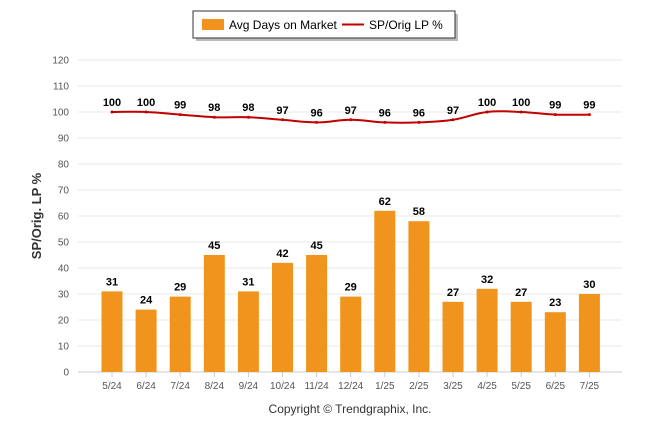 The height and width of the screenshot is (434, 646). I want to click on x-tick-label: 7/25, so click(590, 386).